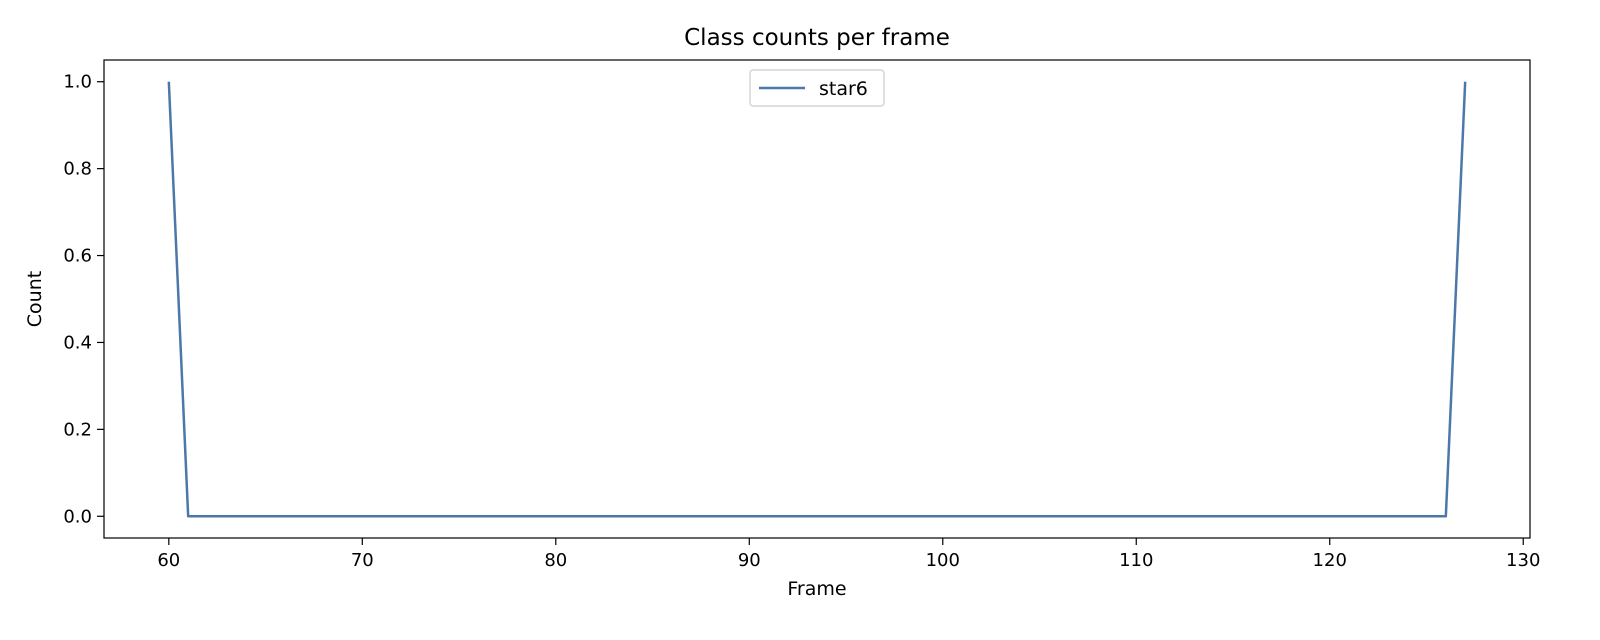 The height and width of the screenshot is (640, 1600). Describe the element at coordinates (1523, 560) in the screenshot. I see `x-tick-label: 130` at that location.